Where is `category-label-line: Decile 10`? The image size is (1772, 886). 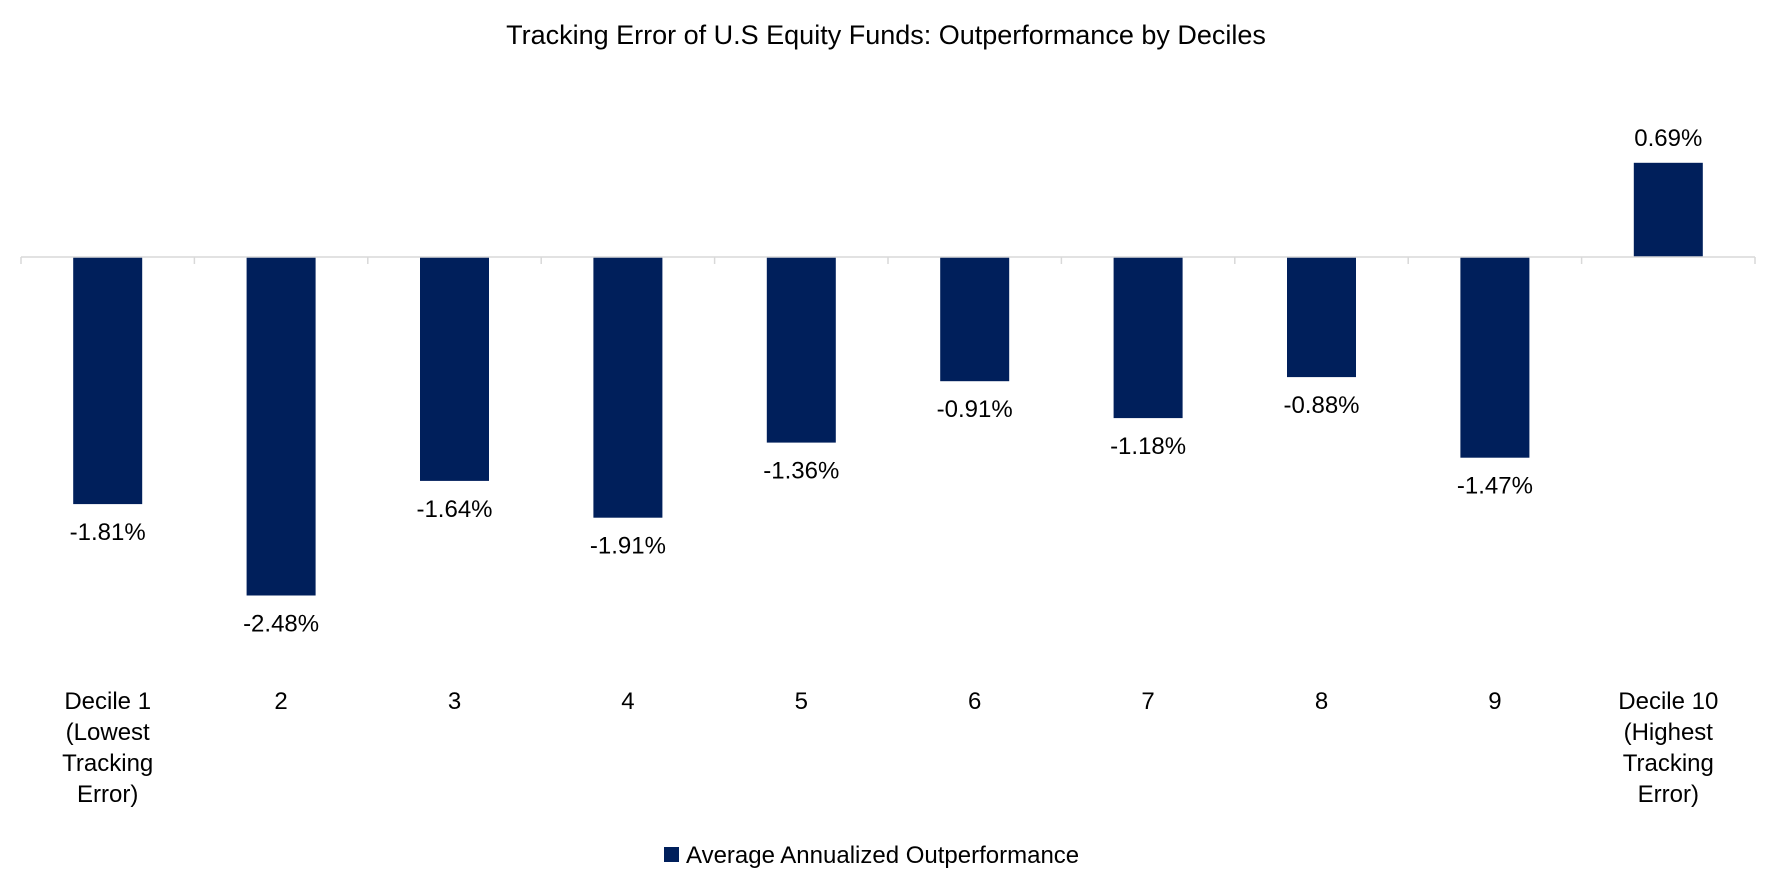
category-label-line: Decile 10 is located at coordinates (1668, 701).